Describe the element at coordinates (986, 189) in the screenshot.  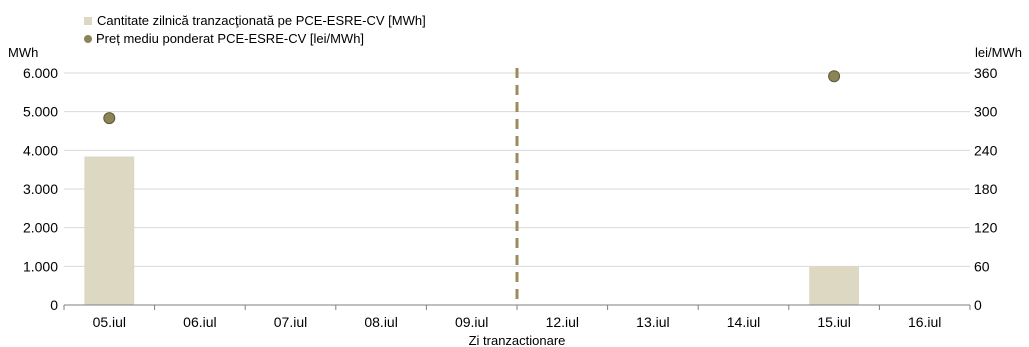
I see `y-right-tick-label: 180` at that location.